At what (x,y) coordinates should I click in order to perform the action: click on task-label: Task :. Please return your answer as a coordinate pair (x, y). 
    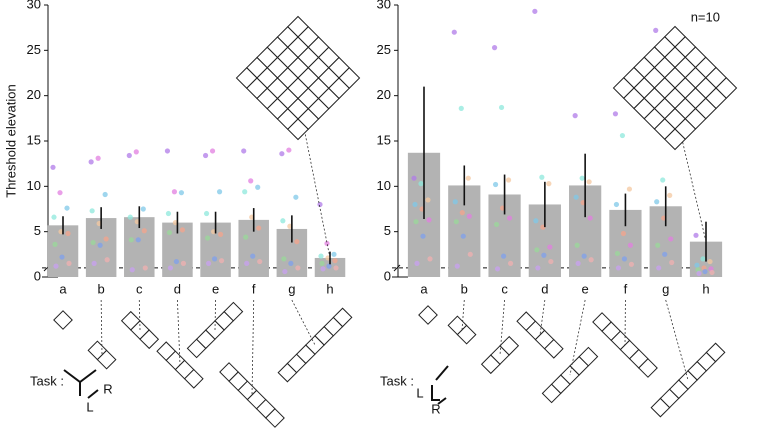
    Looking at the image, I should click on (47, 380).